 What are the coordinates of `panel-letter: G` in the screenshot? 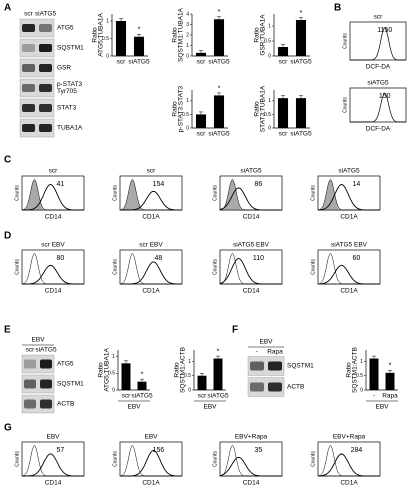 It's located at (8, 428).